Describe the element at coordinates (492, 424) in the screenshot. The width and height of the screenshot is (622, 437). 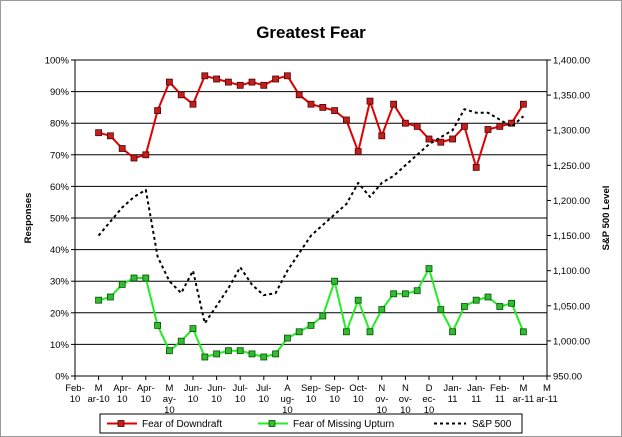
I see `legend-label-sp500: S&P 500` at that location.